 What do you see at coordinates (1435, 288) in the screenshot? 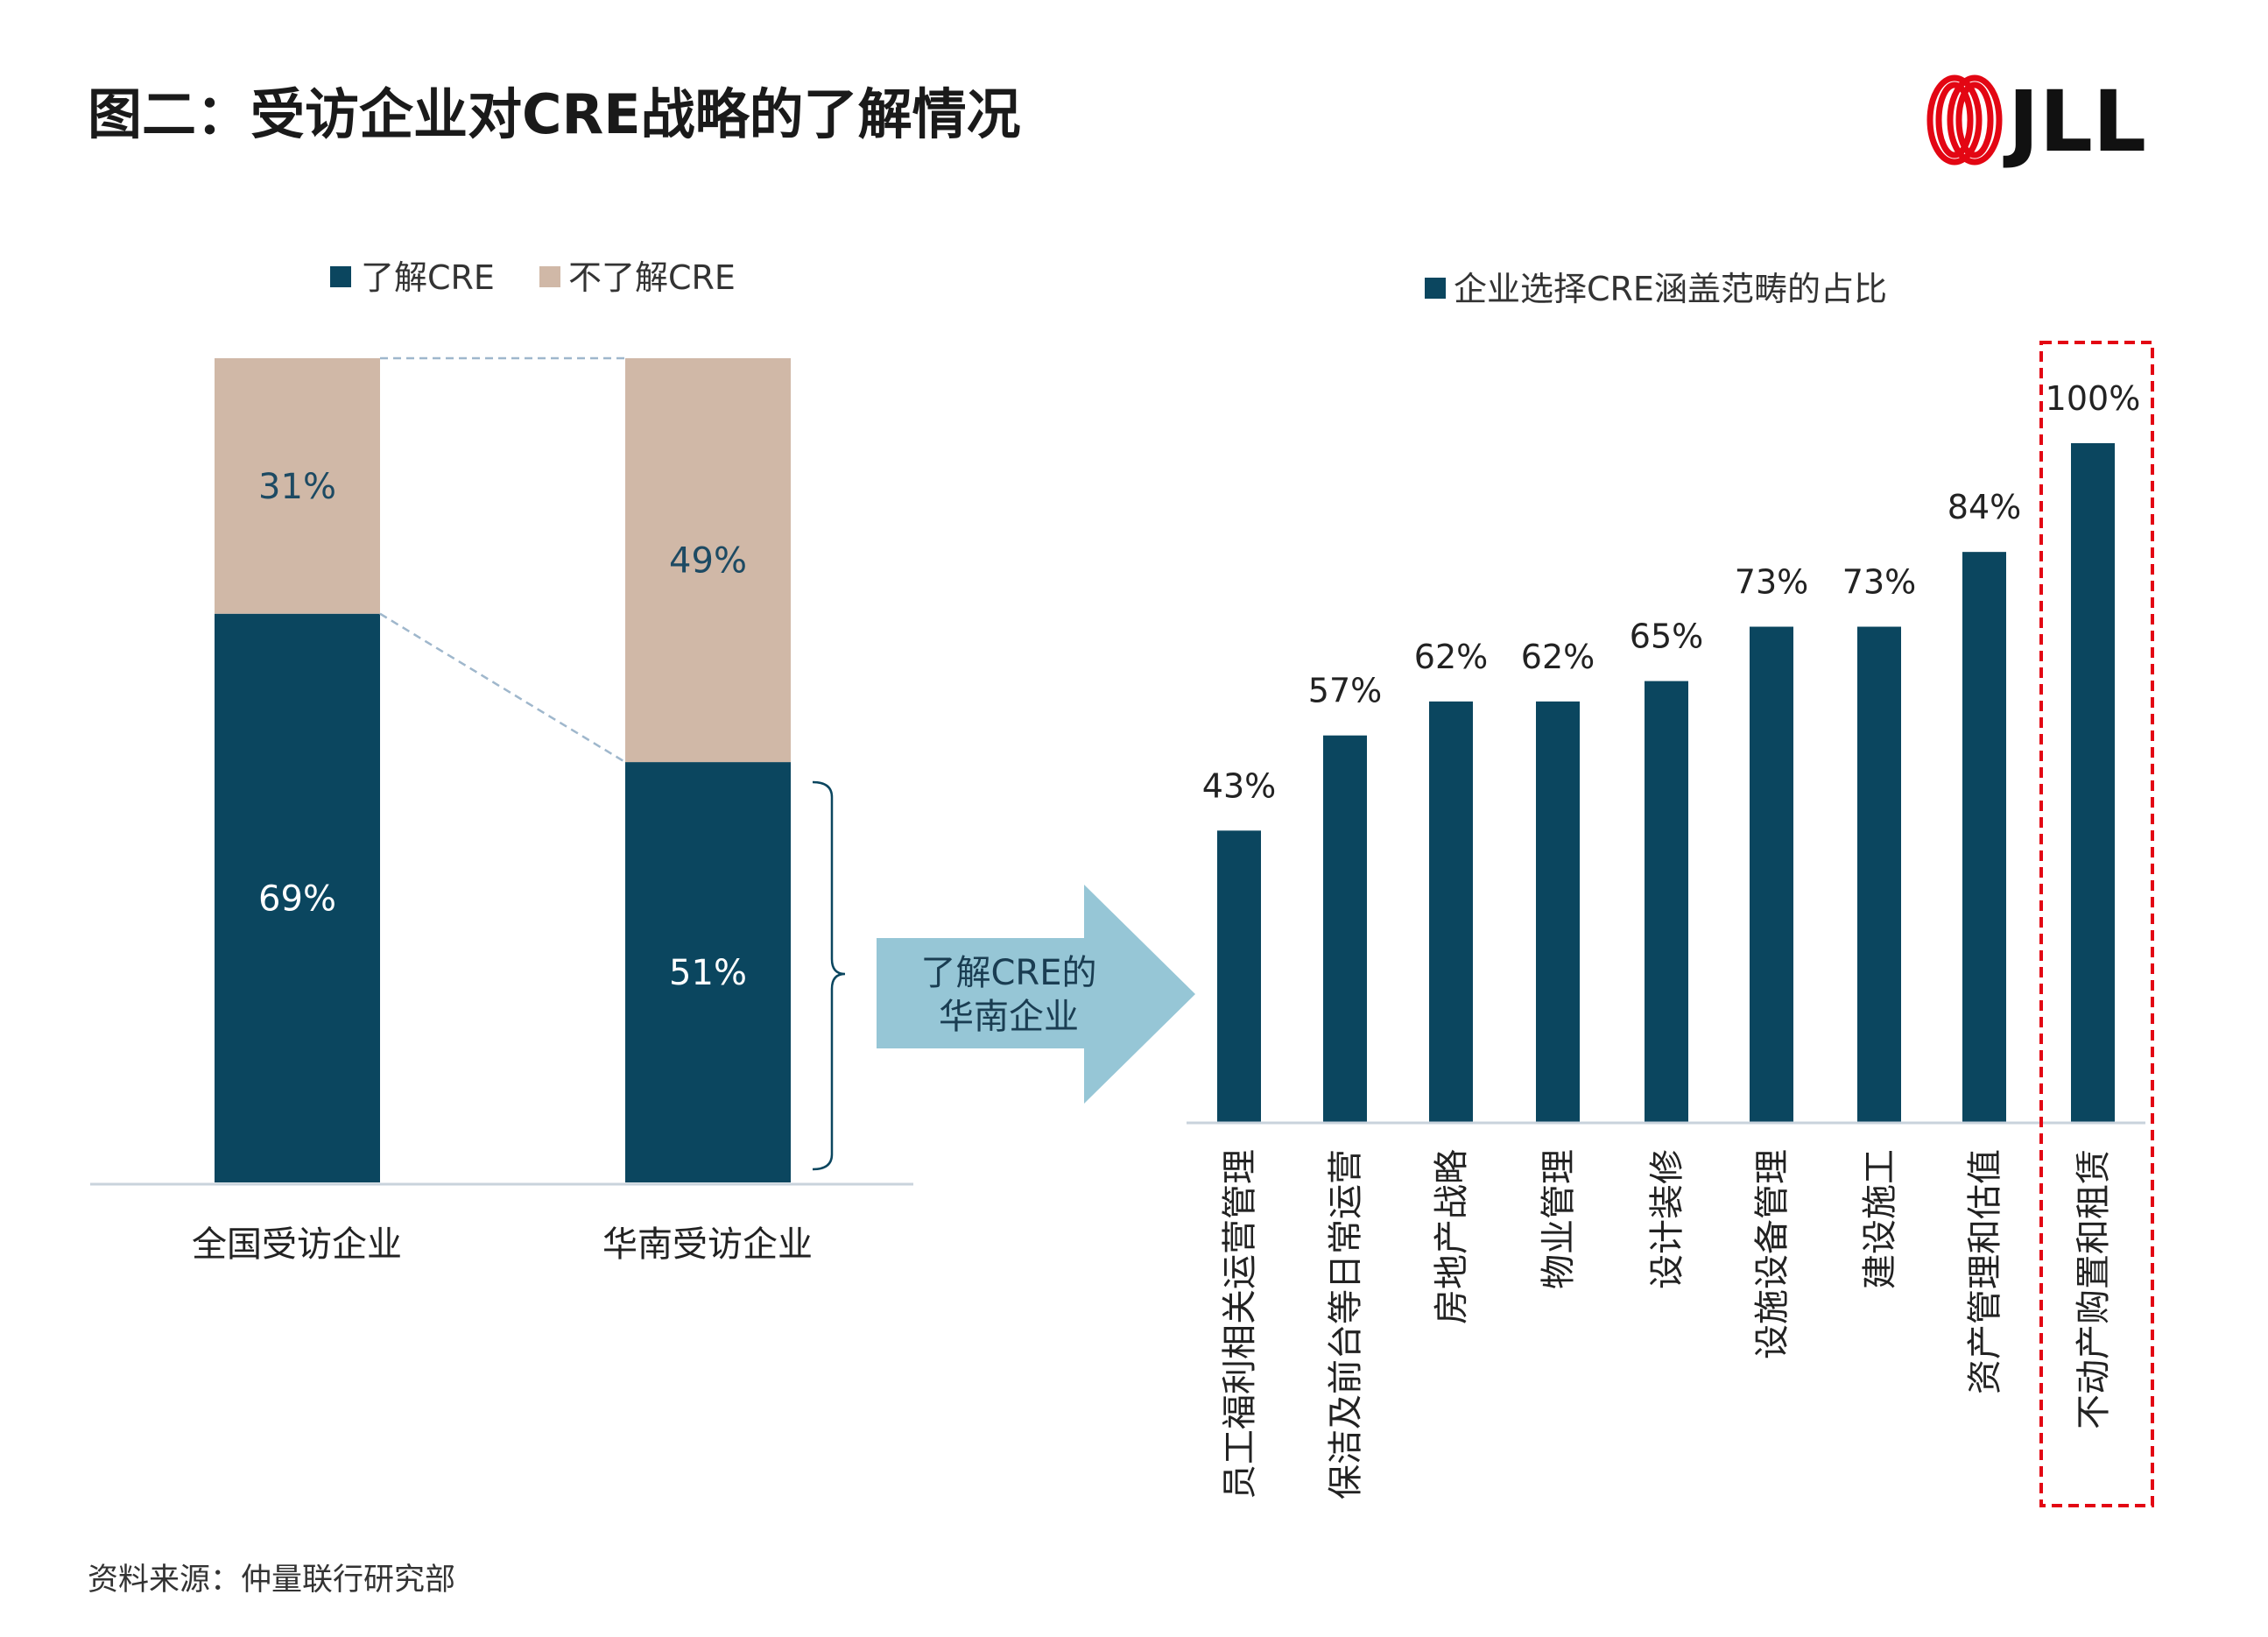
I see `legend-swatch-scope` at bounding box center [1435, 288].